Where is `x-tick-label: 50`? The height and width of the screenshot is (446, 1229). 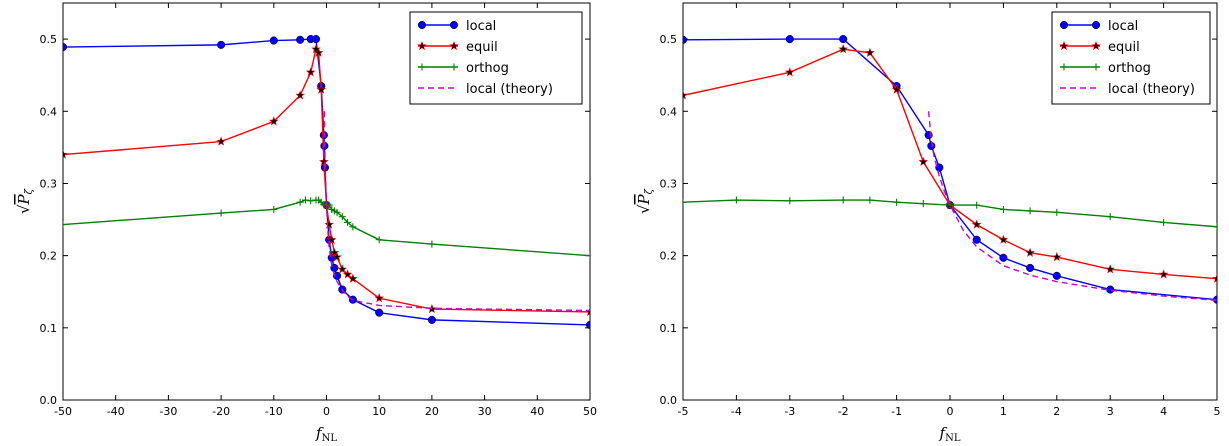
x-tick-label: 50 is located at coordinates (590, 411).